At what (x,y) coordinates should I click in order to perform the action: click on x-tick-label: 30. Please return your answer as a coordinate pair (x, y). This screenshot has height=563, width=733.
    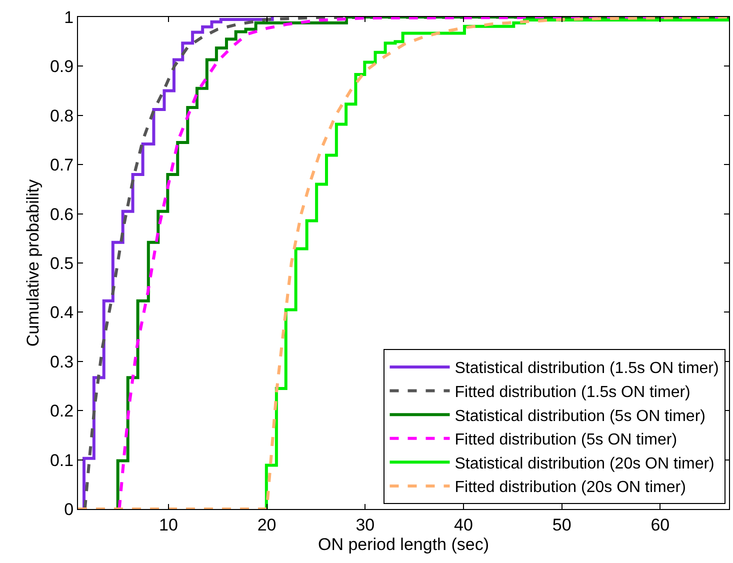
    Looking at the image, I should click on (365, 524).